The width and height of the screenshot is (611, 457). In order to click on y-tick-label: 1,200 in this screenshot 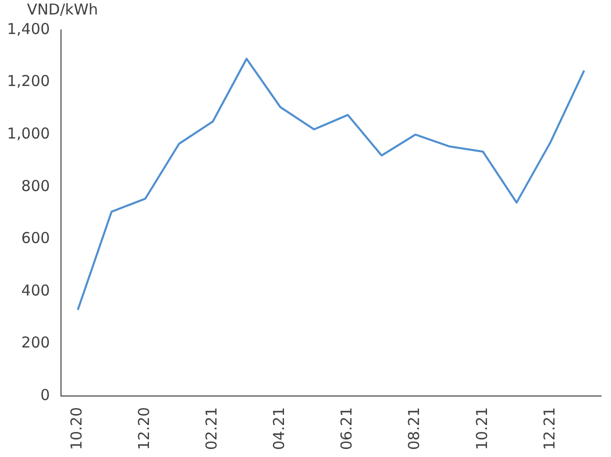, I will do `click(28, 81)`.